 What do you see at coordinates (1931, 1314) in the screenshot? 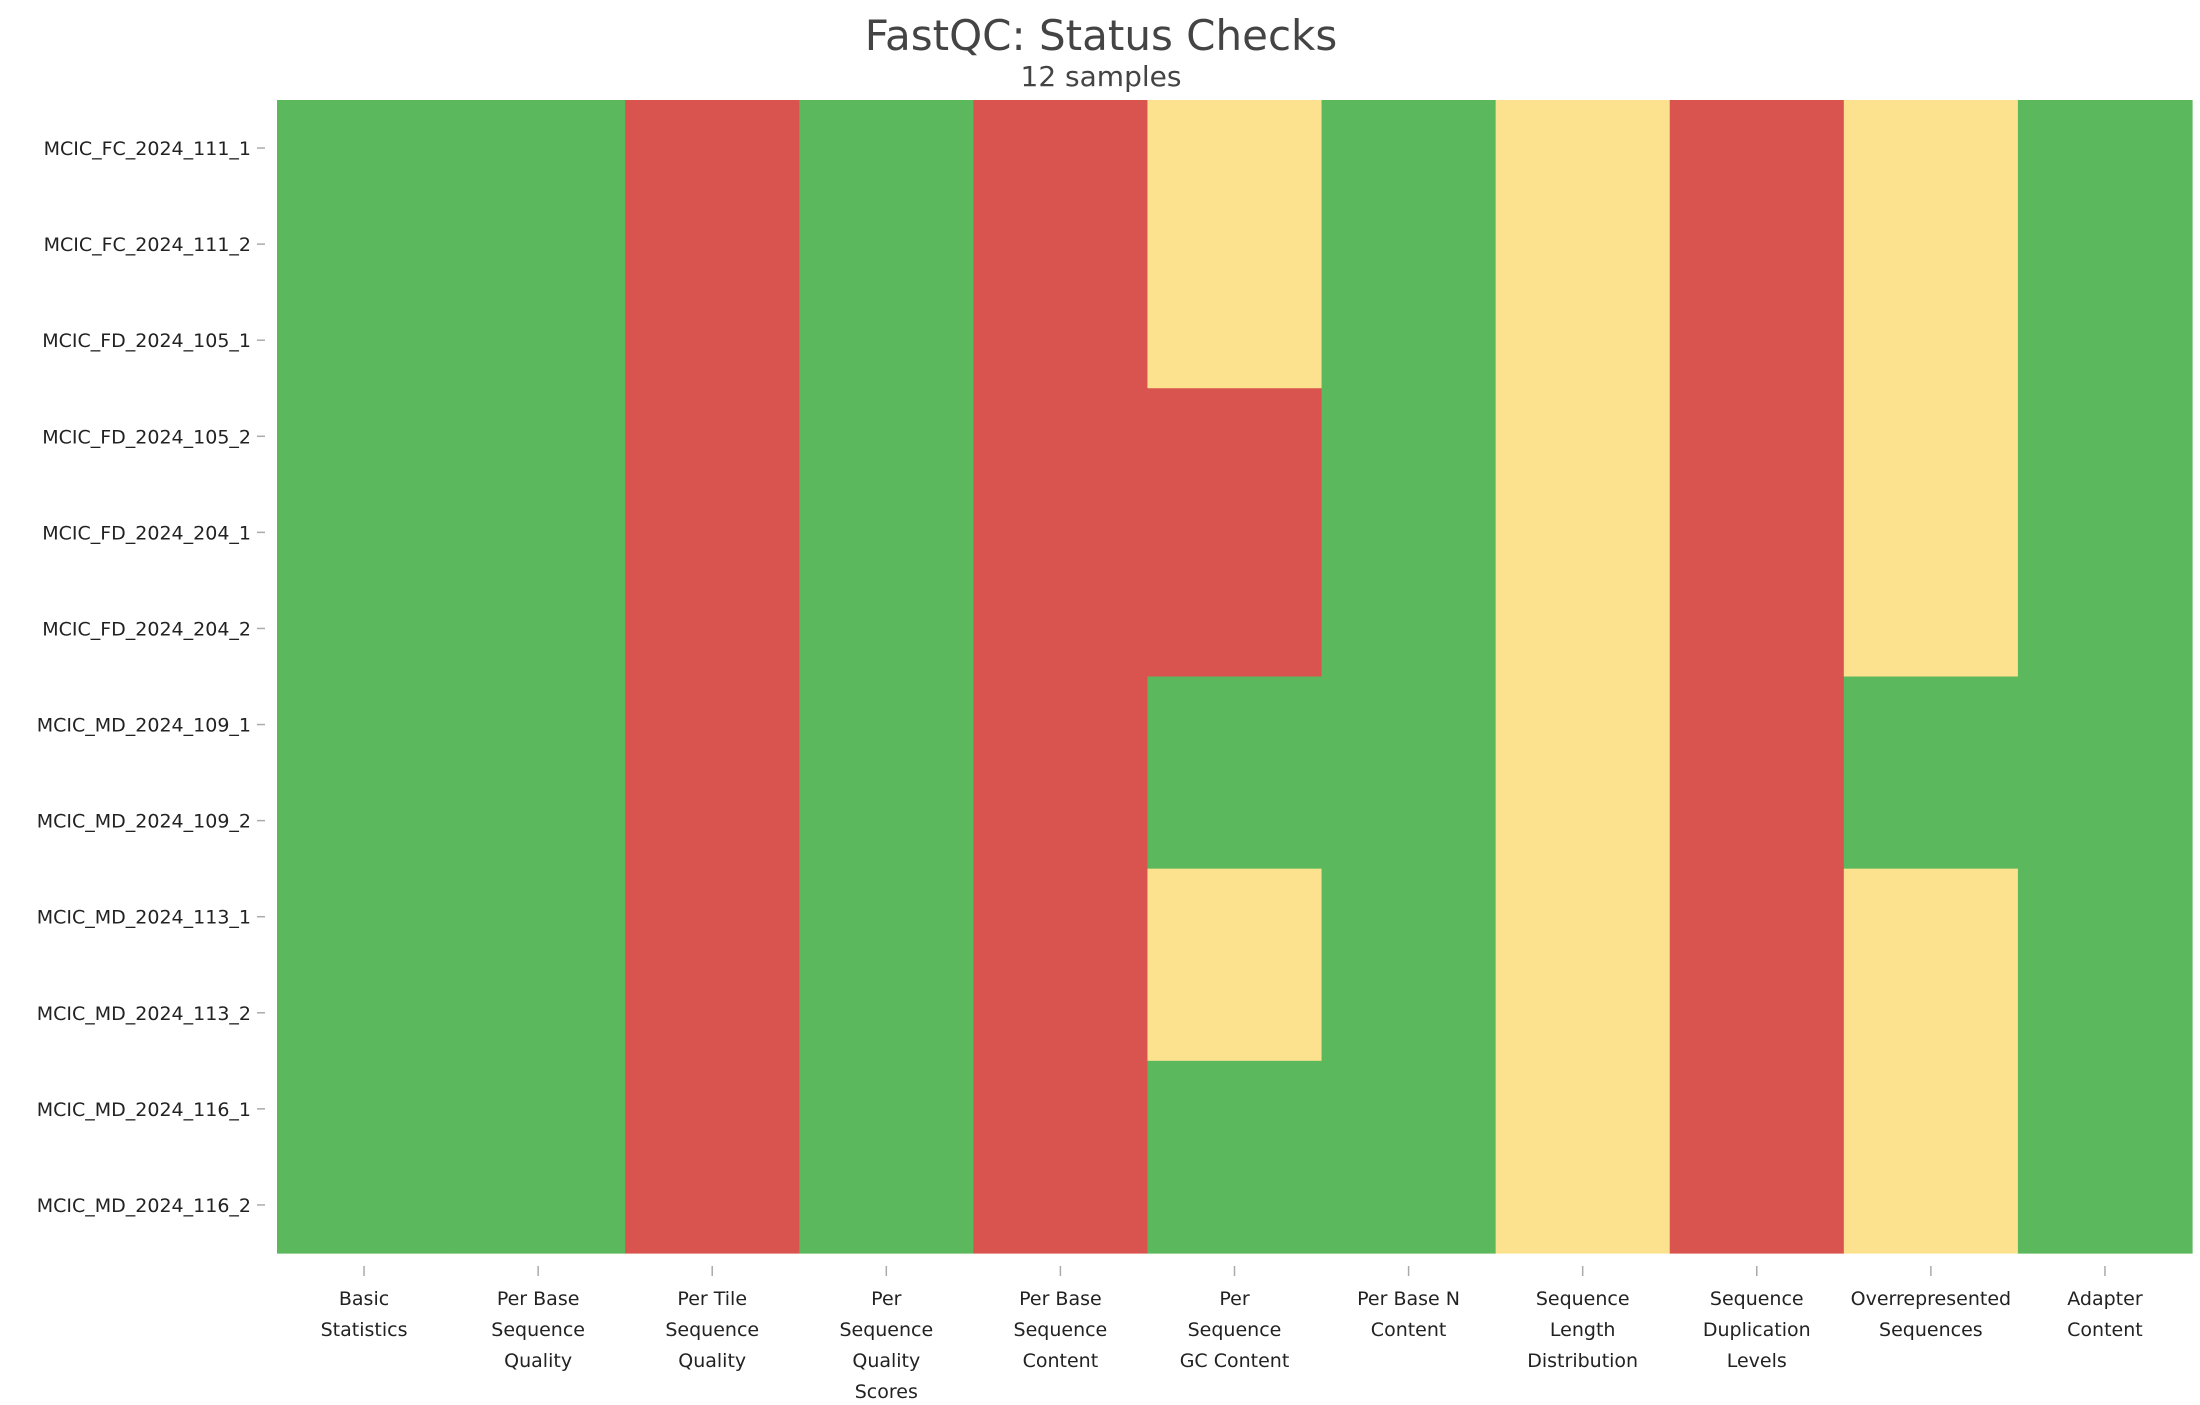
I see `x-tick-label: Overrepresented Sequences` at bounding box center [1931, 1314].